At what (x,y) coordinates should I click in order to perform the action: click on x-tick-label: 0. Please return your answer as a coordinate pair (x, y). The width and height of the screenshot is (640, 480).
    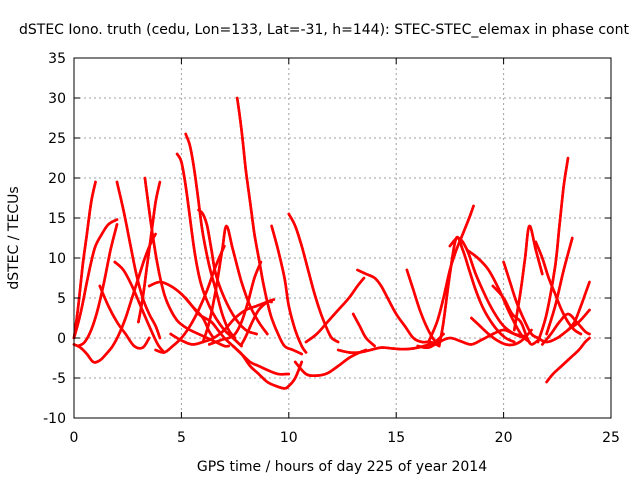
    Looking at the image, I should click on (74, 438).